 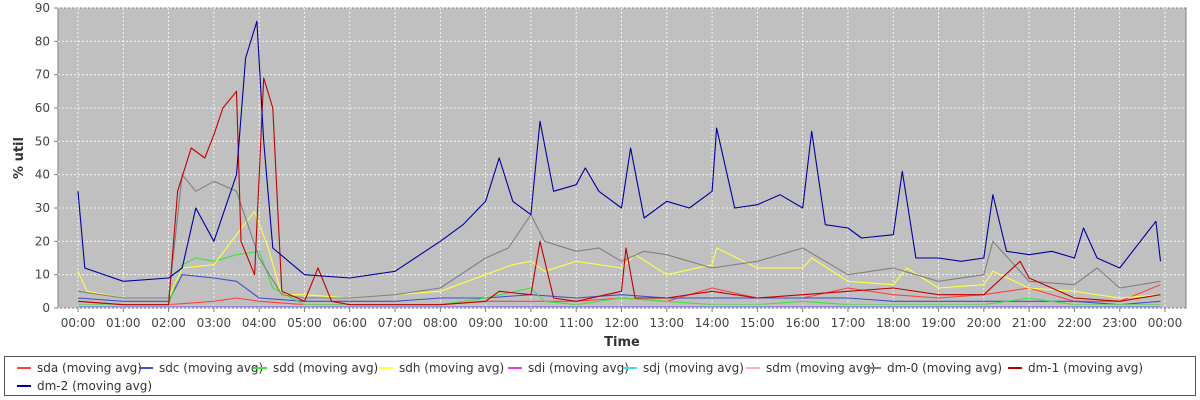 I want to click on x-tick-label: 03:00, so click(x=214, y=323).